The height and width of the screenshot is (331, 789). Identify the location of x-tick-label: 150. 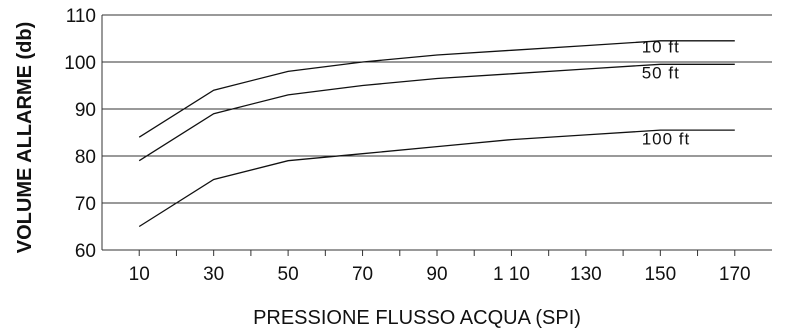
(660, 274).